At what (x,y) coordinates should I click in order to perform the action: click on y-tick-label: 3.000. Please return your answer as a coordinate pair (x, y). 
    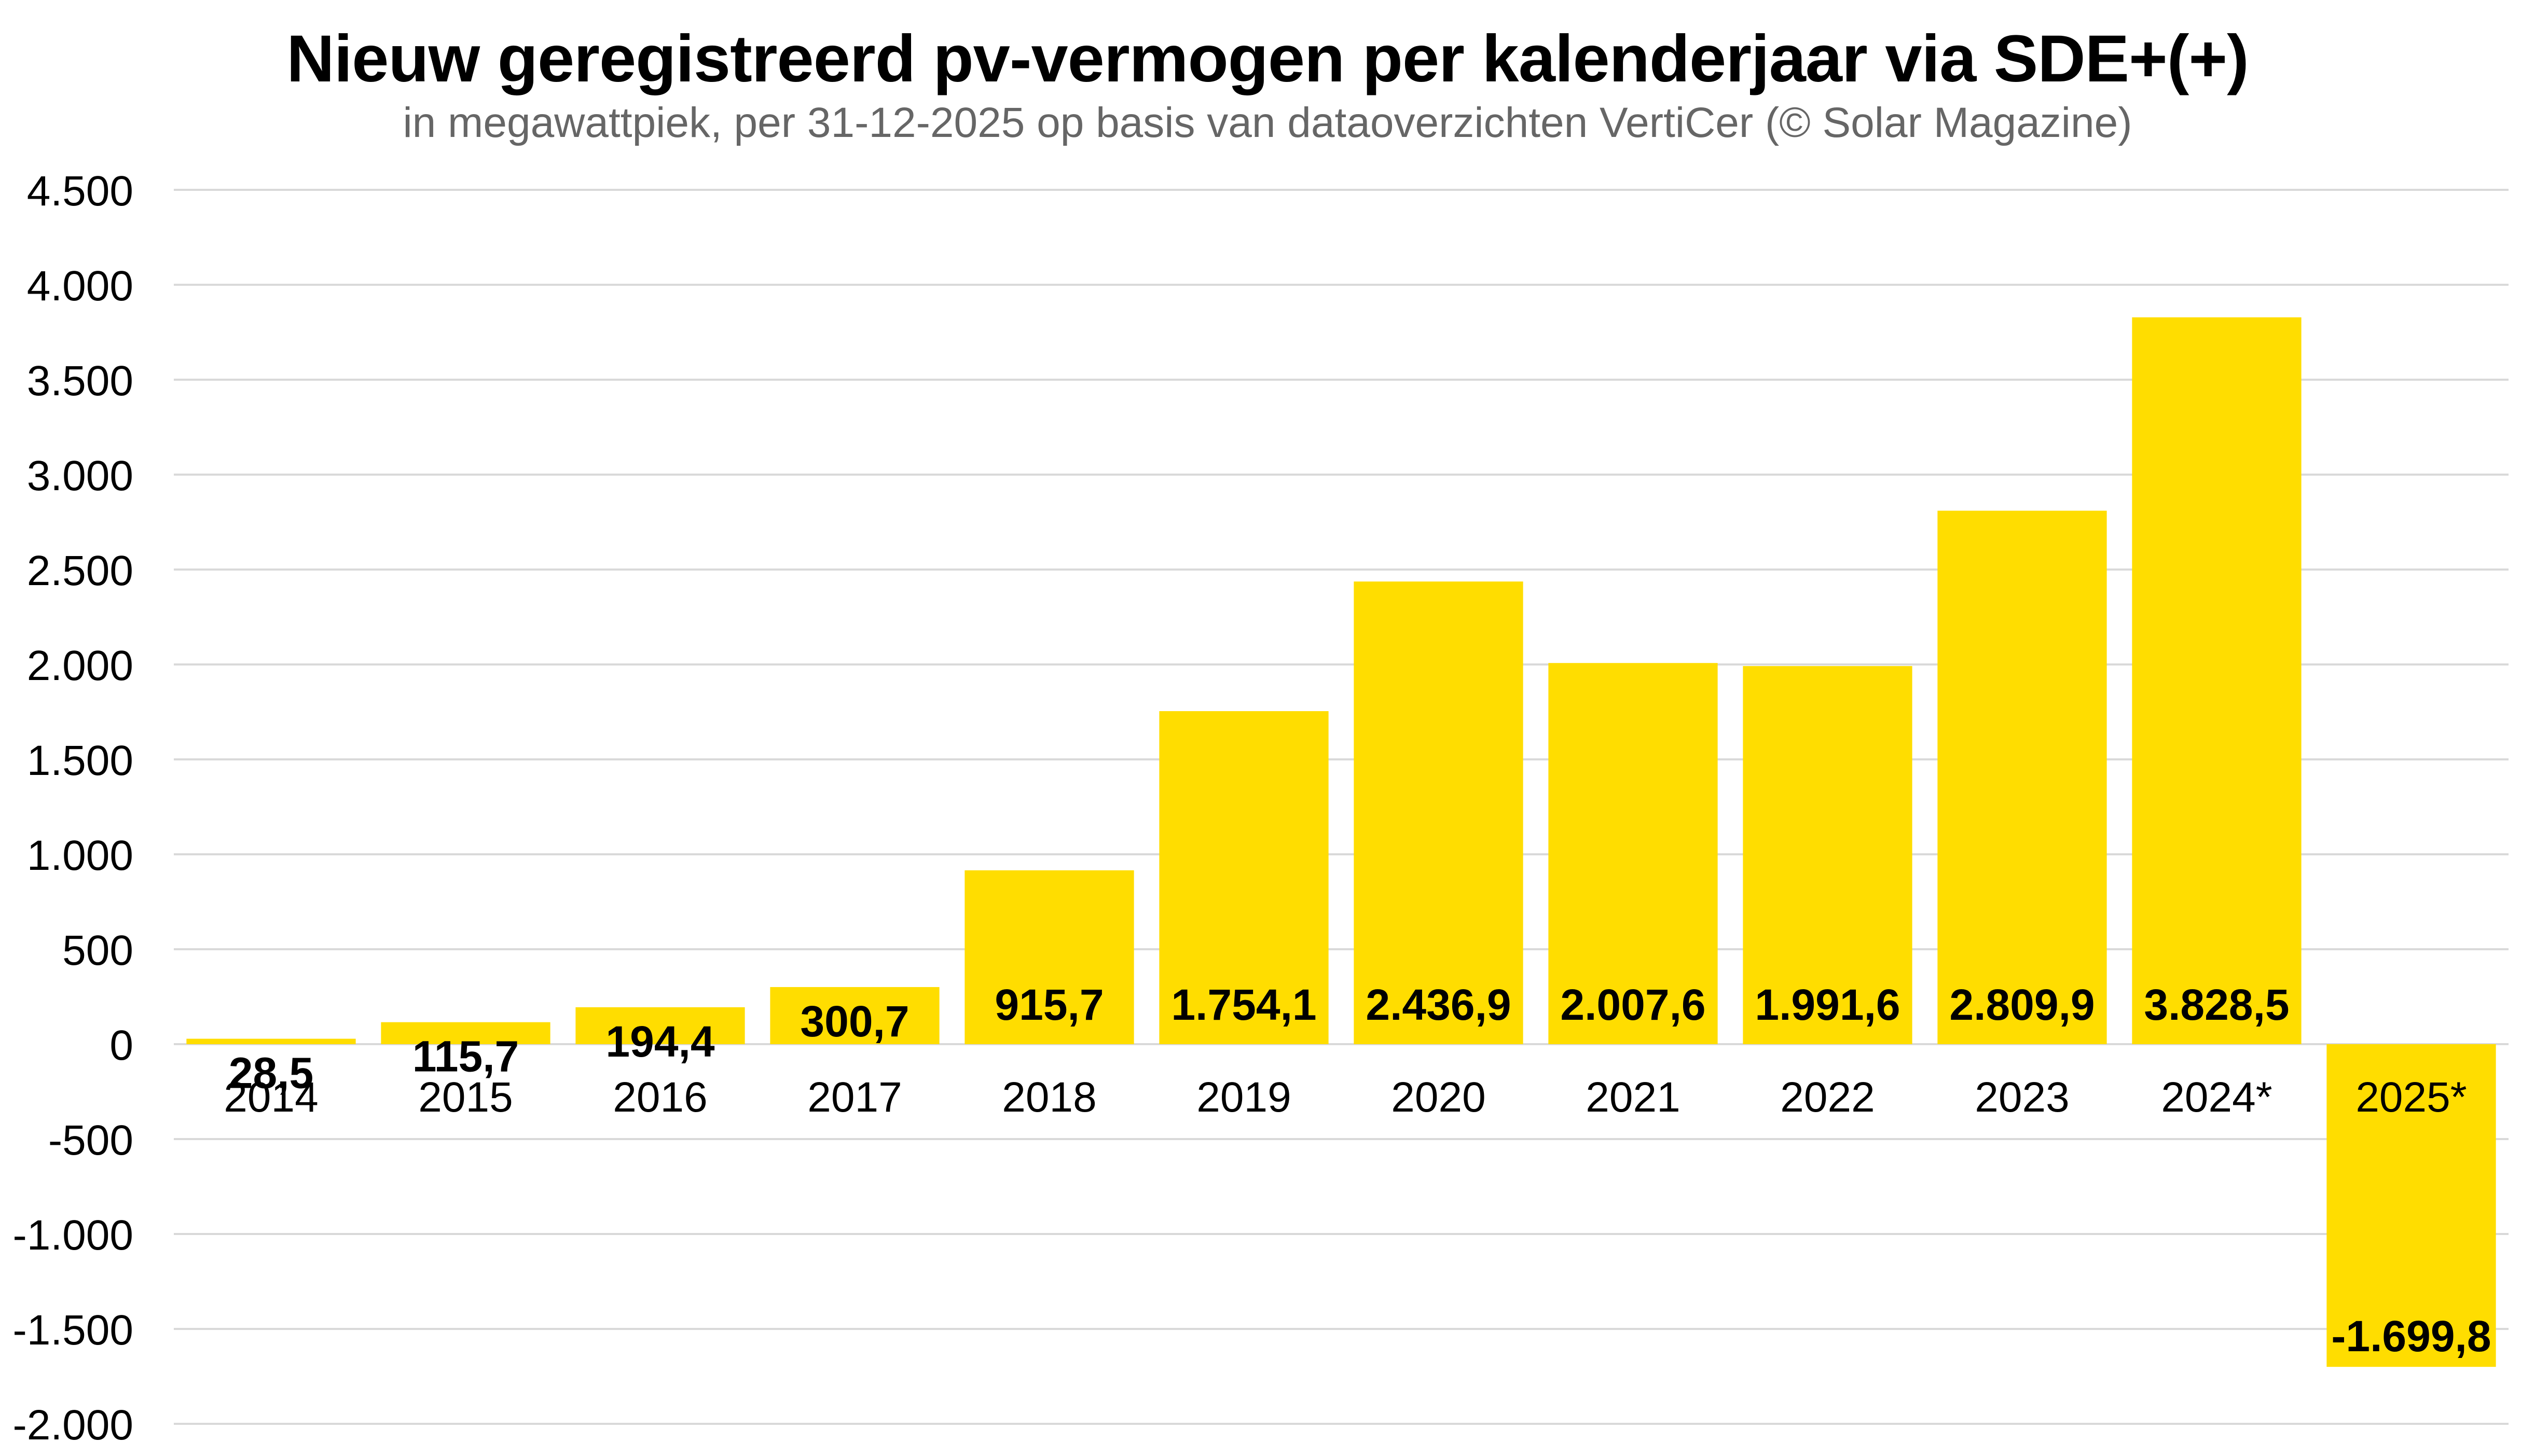
    Looking at the image, I should click on (80, 476).